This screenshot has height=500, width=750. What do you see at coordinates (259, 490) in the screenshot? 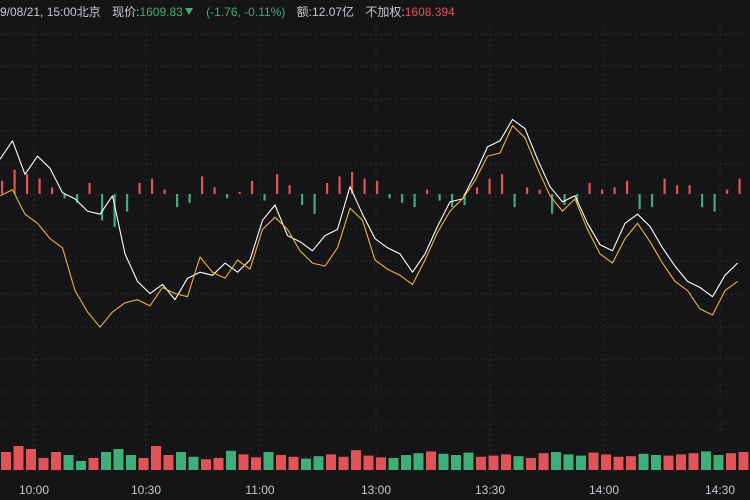
I see `x-tick-label: 11:00` at bounding box center [259, 490].